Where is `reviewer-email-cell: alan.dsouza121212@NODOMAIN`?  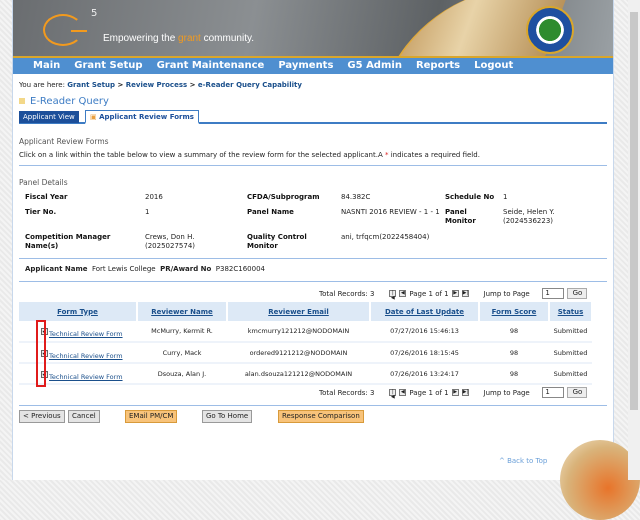 reviewer-email-cell: alan.dsouza121212@NODOMAIN is located at coordinates (298, 374).